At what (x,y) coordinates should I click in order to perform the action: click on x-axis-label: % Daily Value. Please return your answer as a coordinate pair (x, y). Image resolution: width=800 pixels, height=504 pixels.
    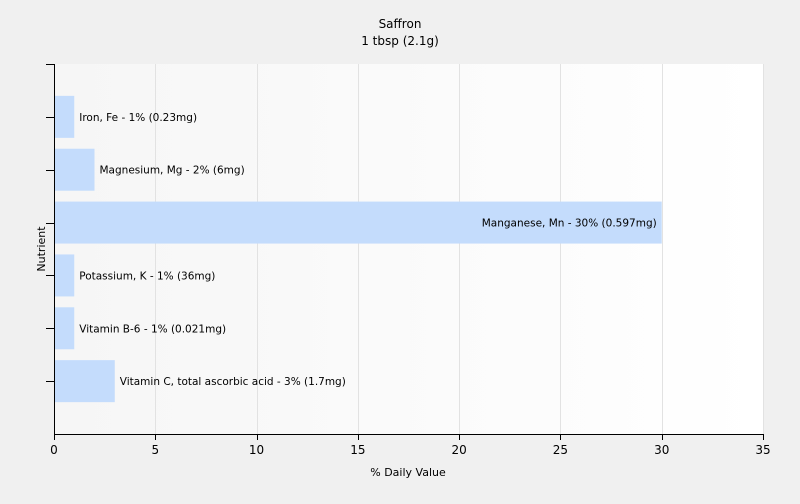
    Looking at the image, I should click on (408, 472).